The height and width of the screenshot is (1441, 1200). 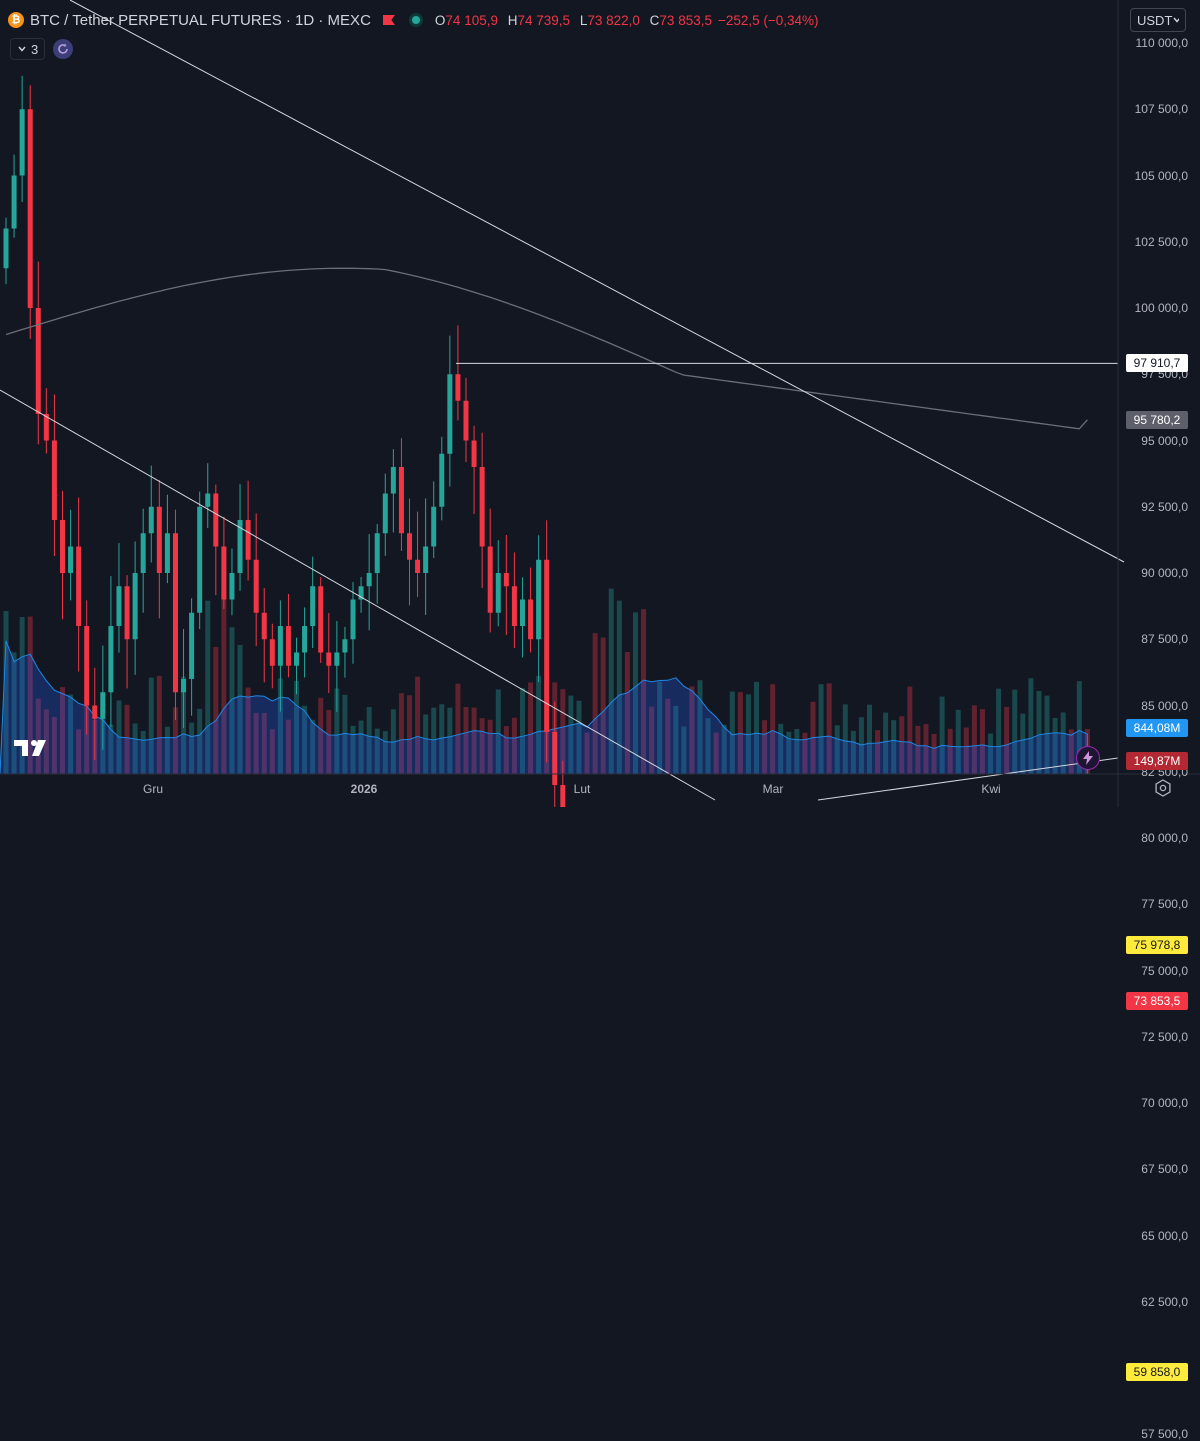 I want to click on price-tick: 90 000,0, so click(x=1164, y=573).